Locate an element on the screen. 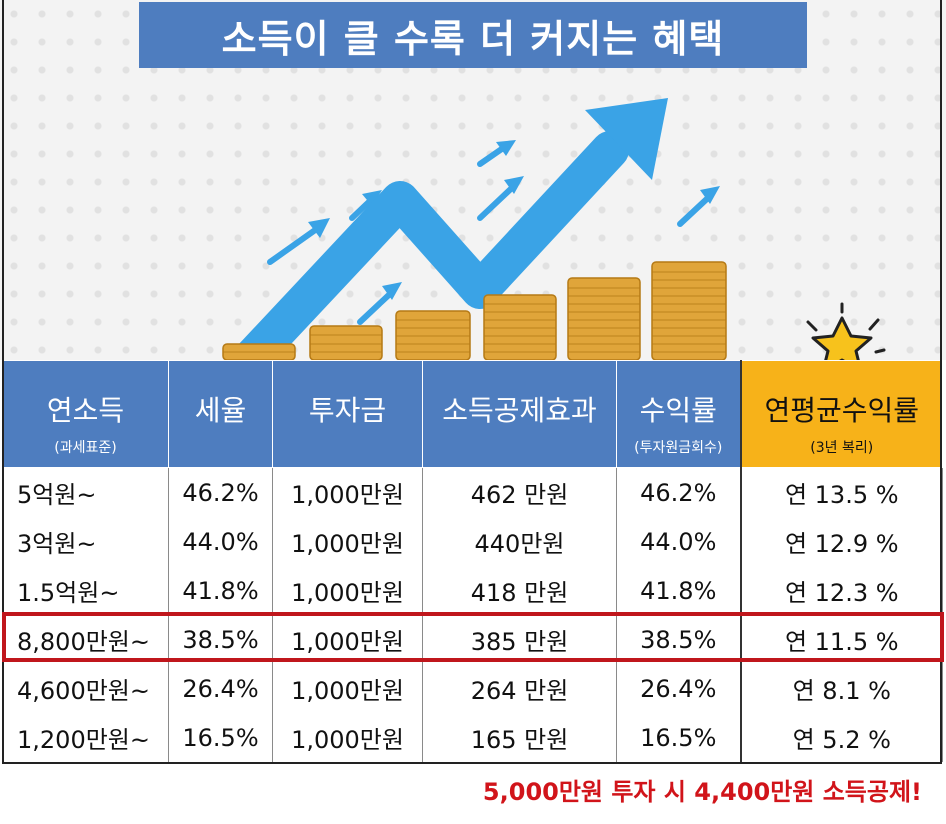 This screenshot has height=824, width=946. rising-arrow-icon is located at coordinates (449, 230).